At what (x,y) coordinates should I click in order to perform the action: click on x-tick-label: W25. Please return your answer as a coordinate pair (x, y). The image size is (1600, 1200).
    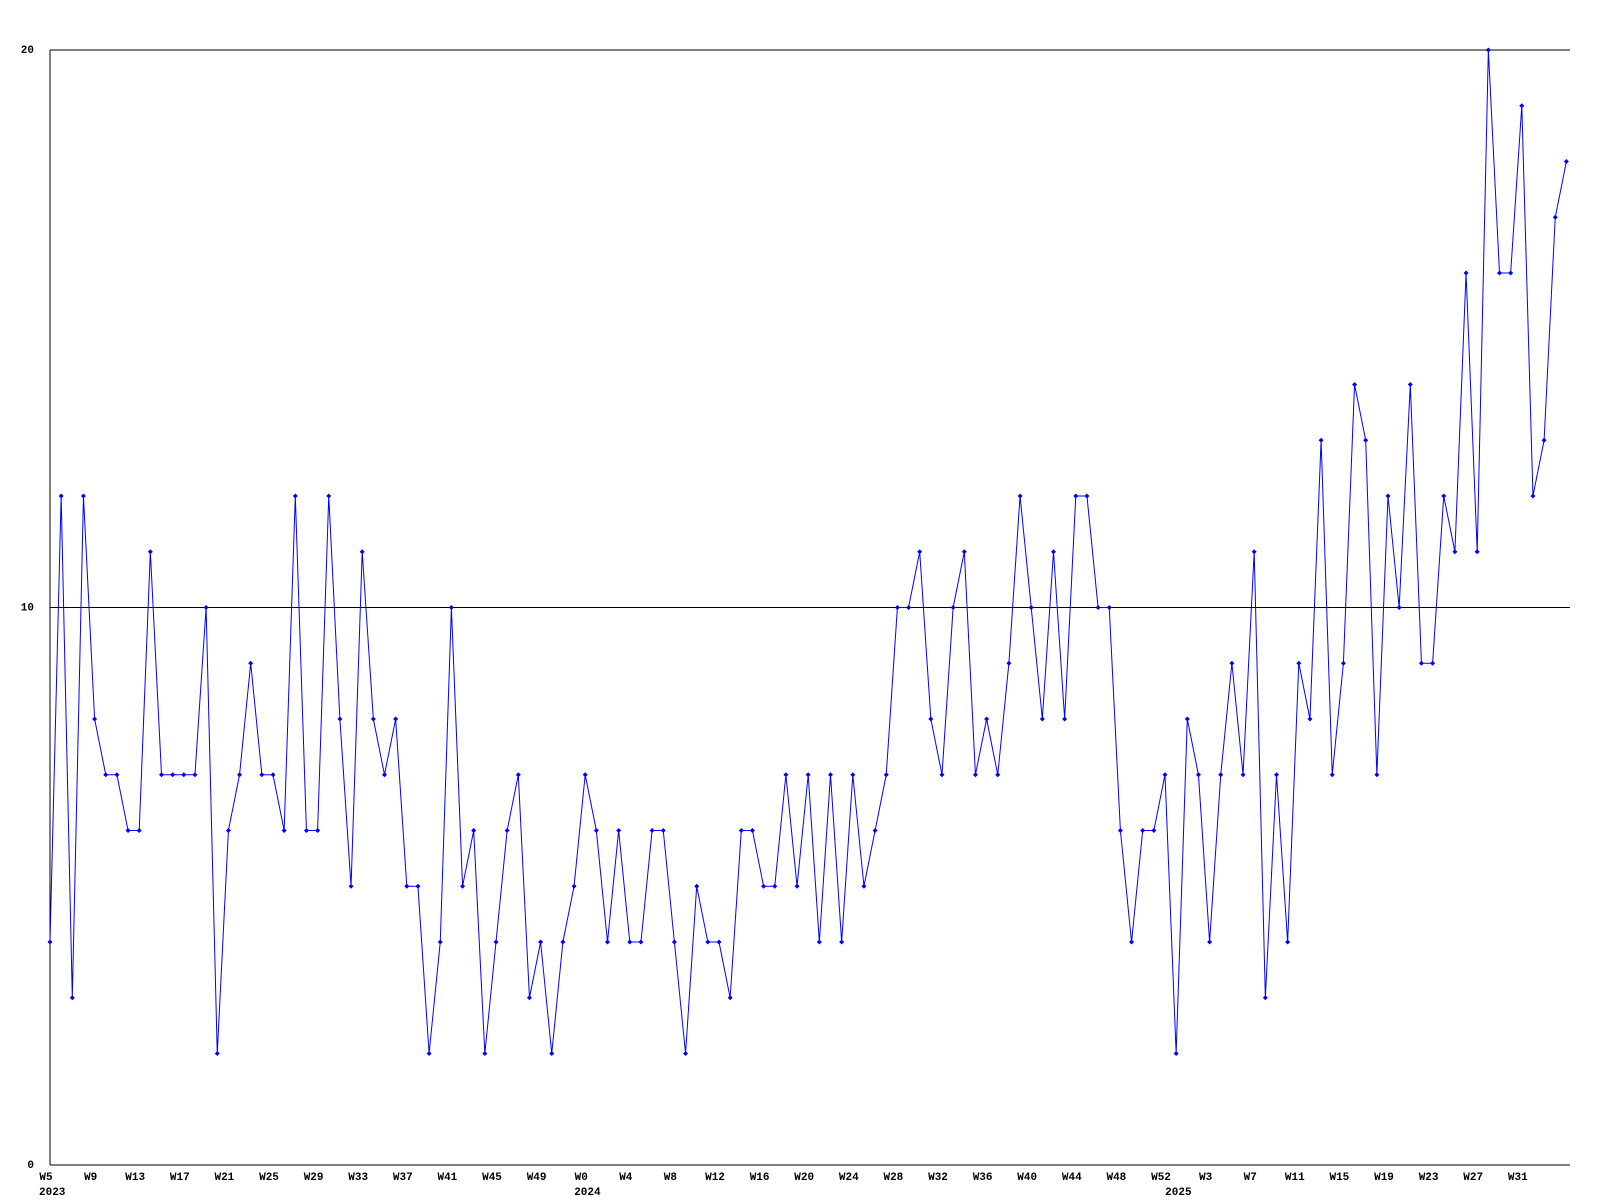
    Looking at the image, I should click on (269, 1178).